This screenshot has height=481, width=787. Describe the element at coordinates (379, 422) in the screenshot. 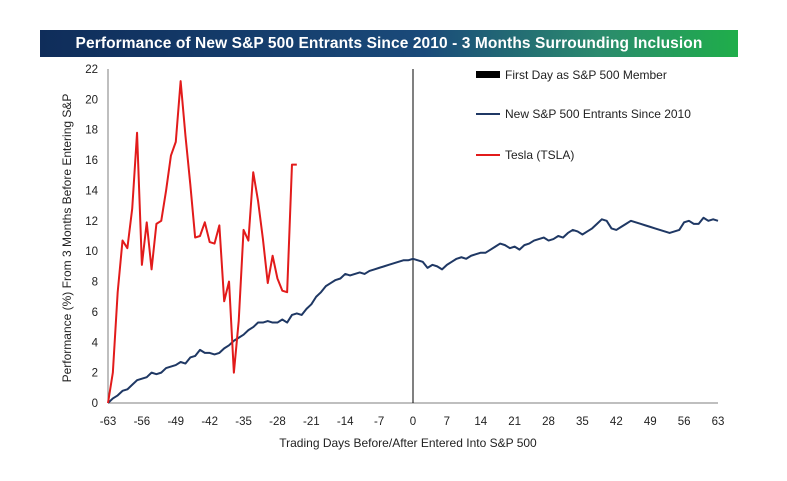

I see `x-tick-label: -7` at that location.